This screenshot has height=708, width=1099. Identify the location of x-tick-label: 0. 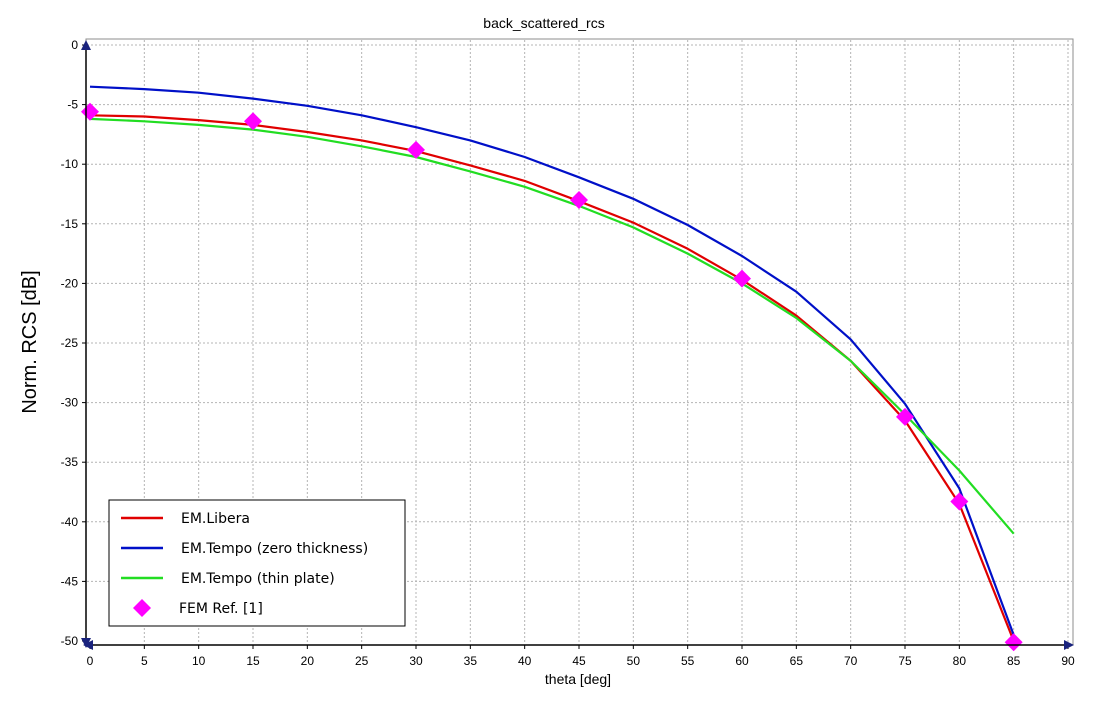
(90, 661).